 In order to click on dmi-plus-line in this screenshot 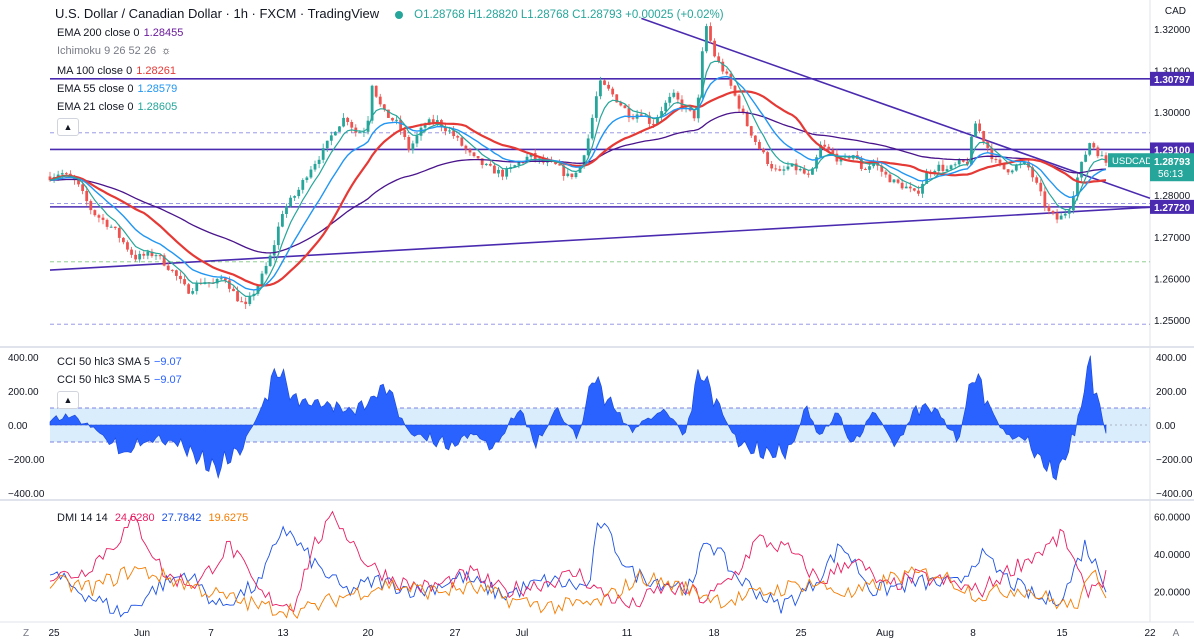, I will do `click(578, 570)`.